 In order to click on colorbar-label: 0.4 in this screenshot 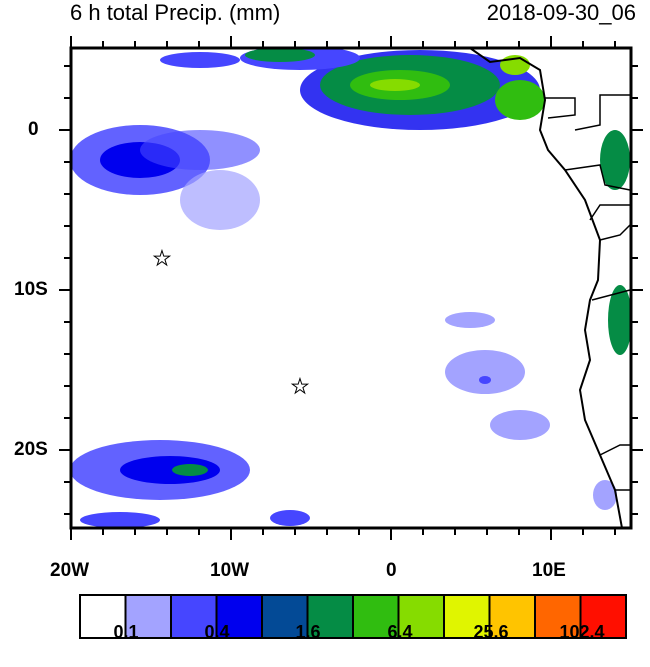, I will do `click(217, 632)`.